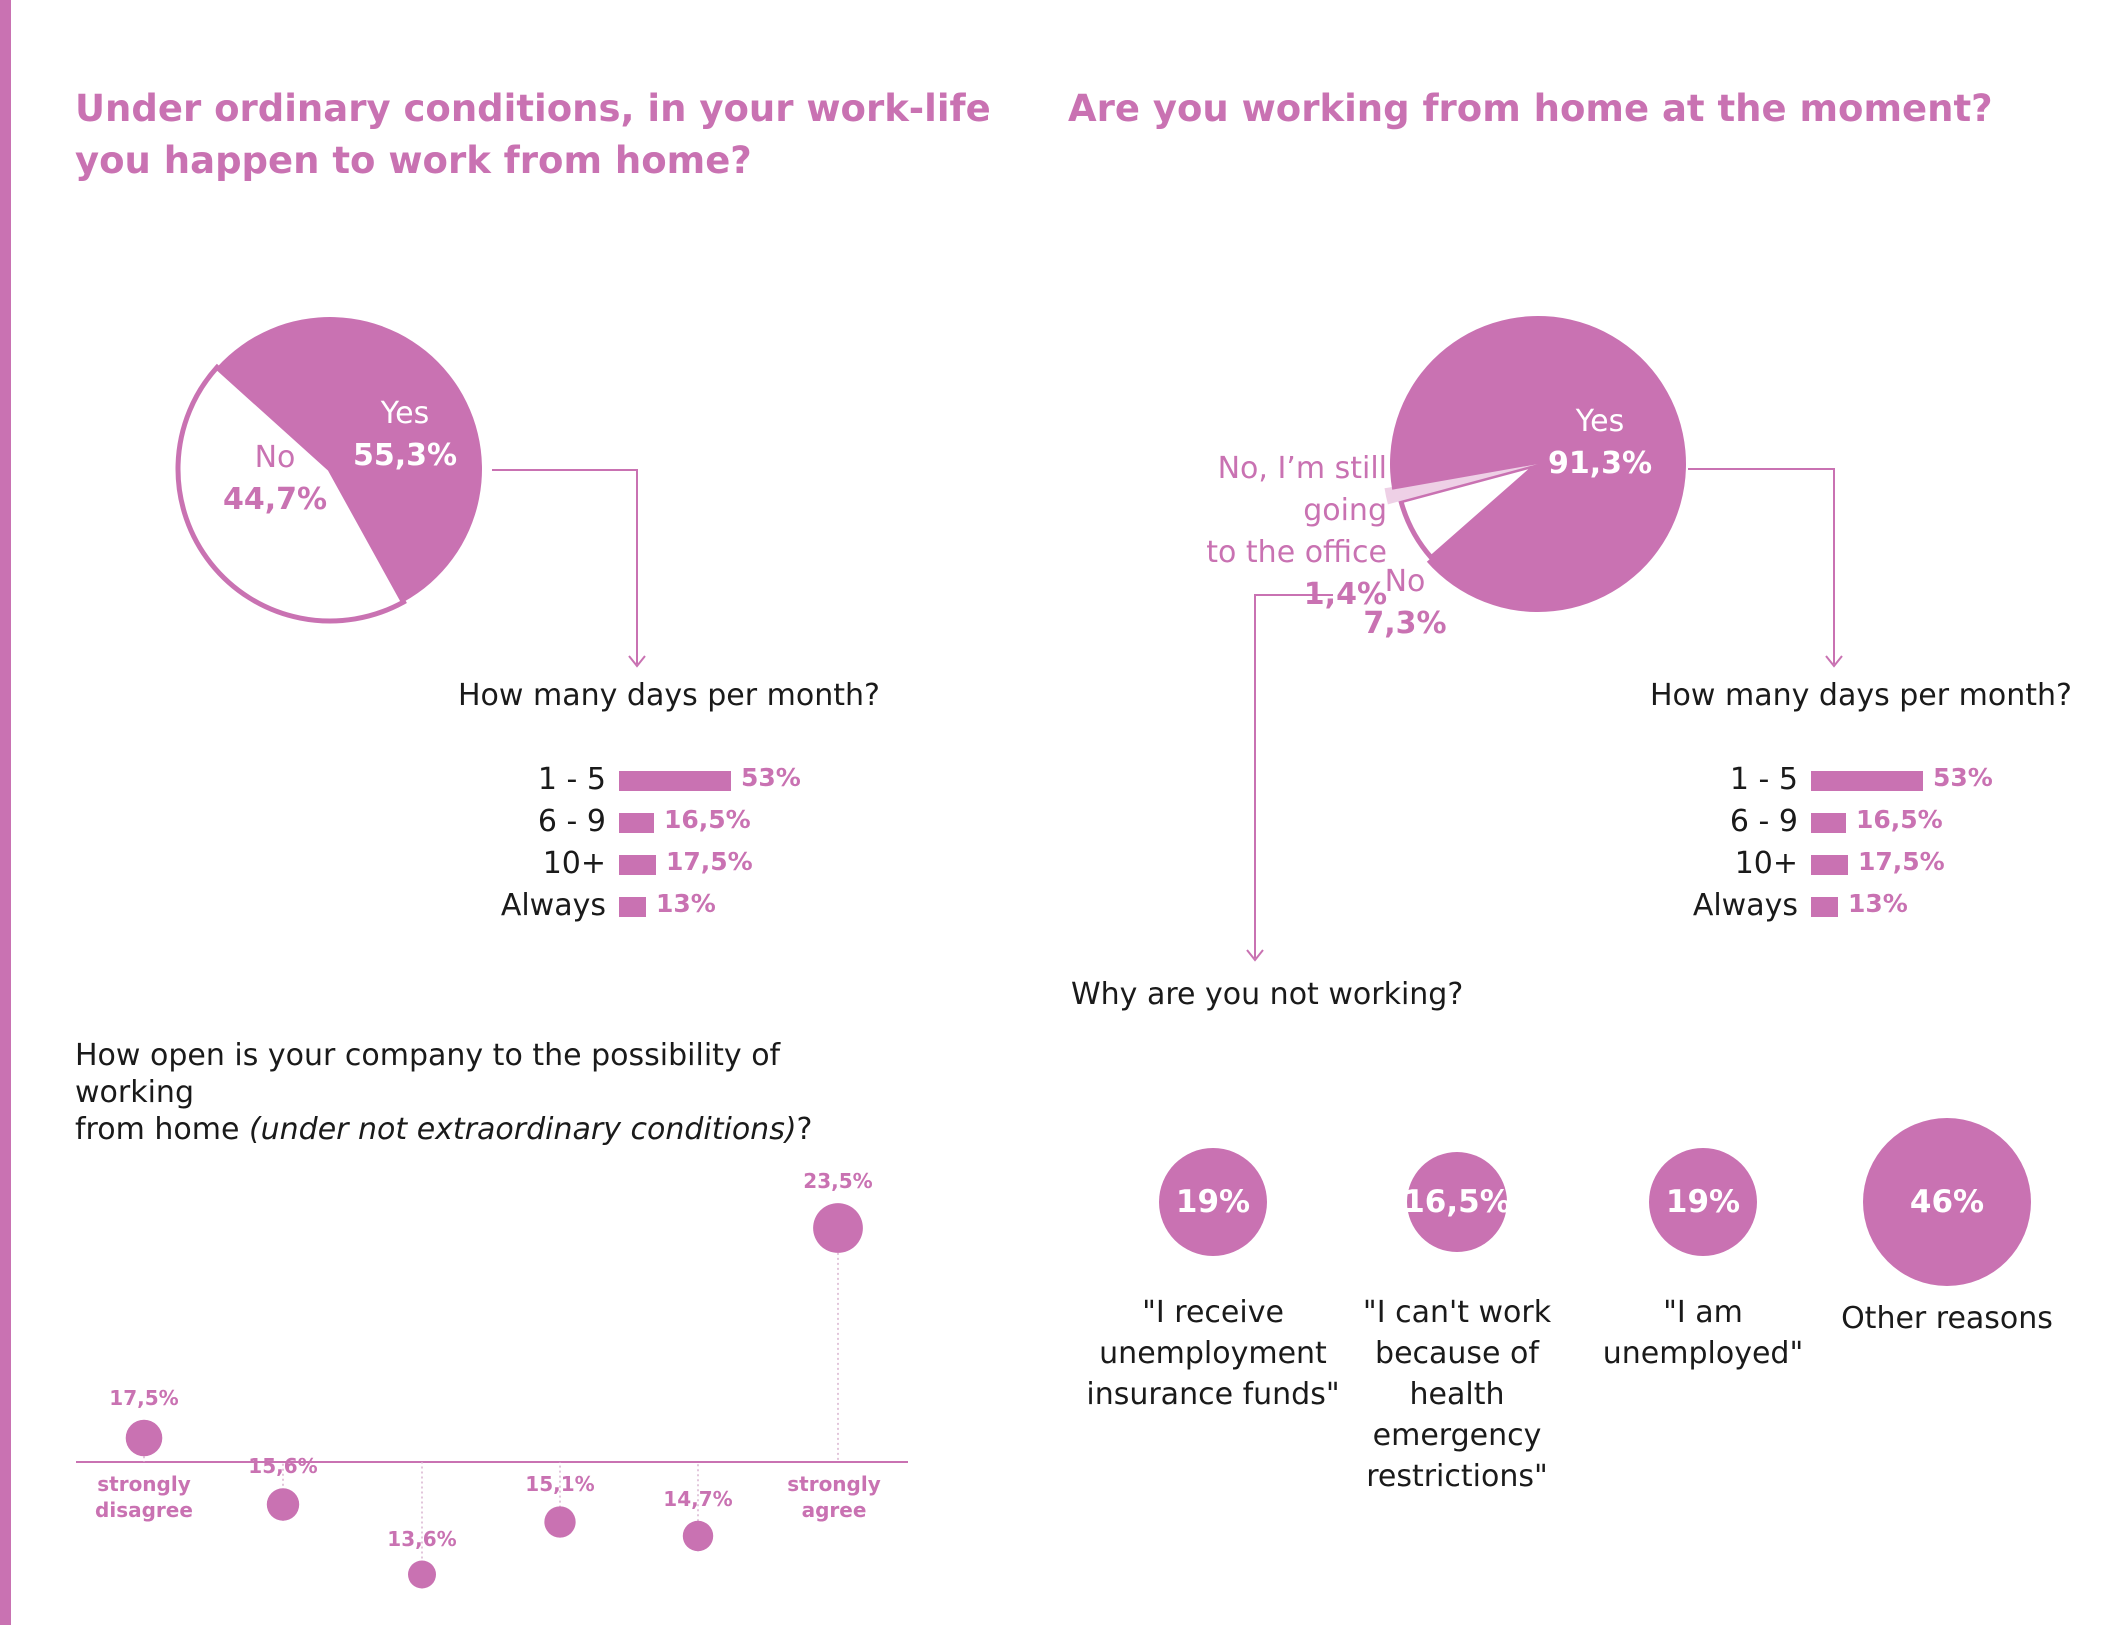 This screenshot has width=2101, height=1625. I want to click on pie1-no-value: 44,7%, so click(275, 499).